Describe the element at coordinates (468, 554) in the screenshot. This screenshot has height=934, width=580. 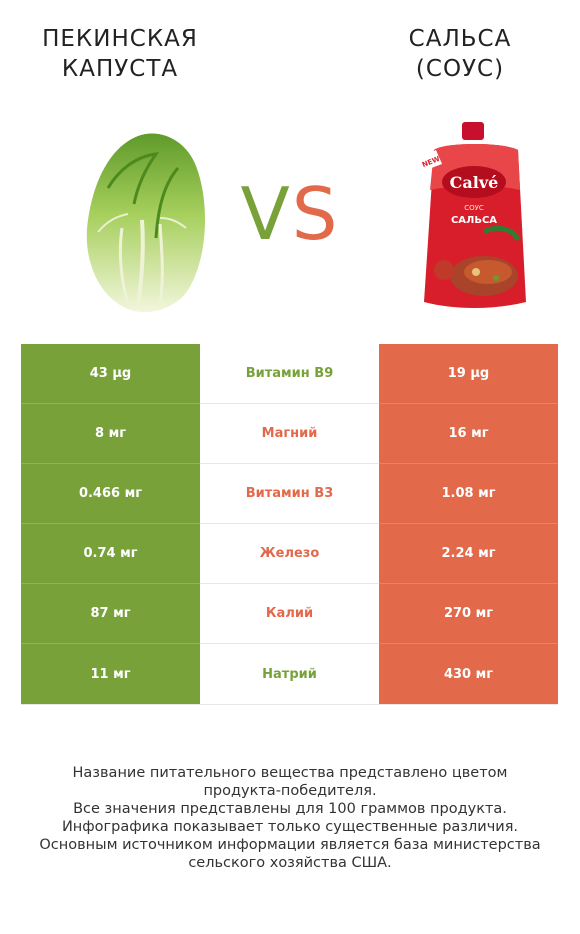
I see `right-value: 2.24 мг` at that location.